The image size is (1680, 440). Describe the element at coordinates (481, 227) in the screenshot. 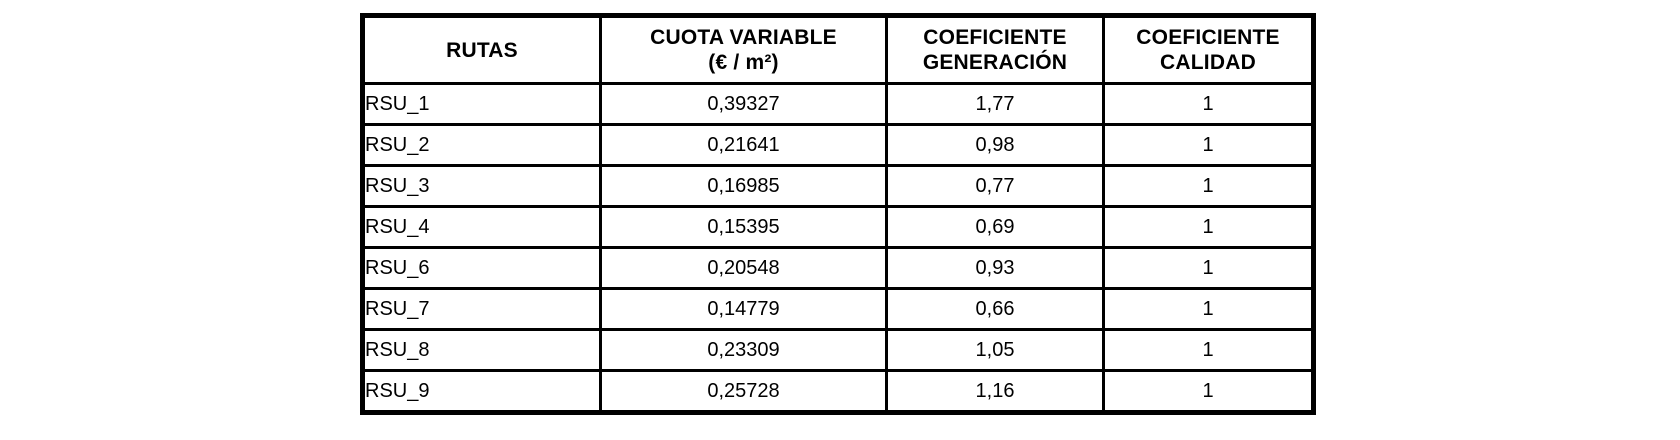

I see `ruta-cell: RSU_4` at that location.